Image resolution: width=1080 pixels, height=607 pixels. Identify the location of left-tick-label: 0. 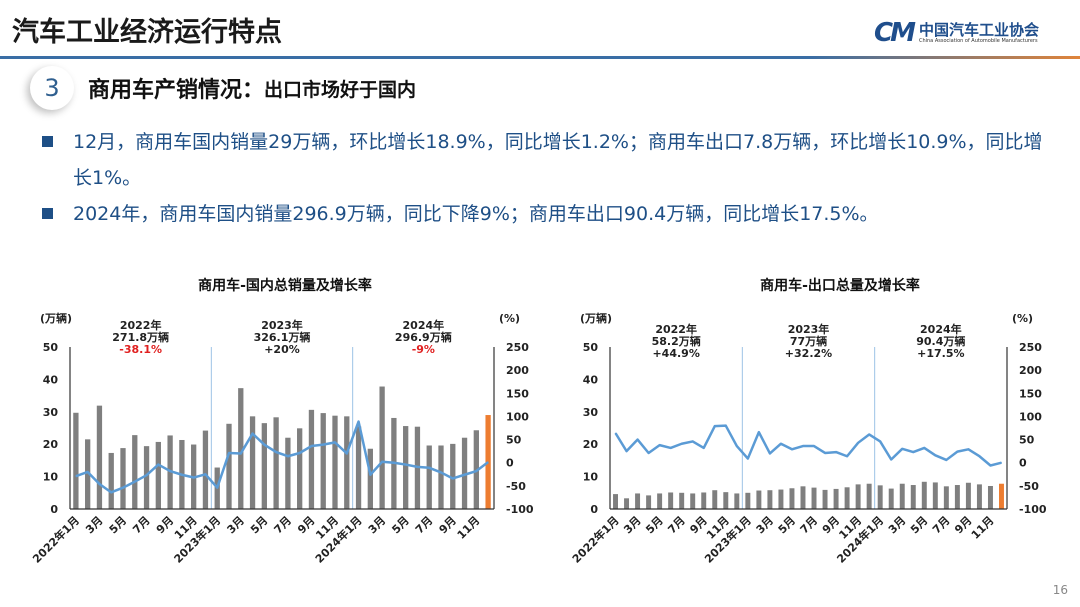
(54, 509).